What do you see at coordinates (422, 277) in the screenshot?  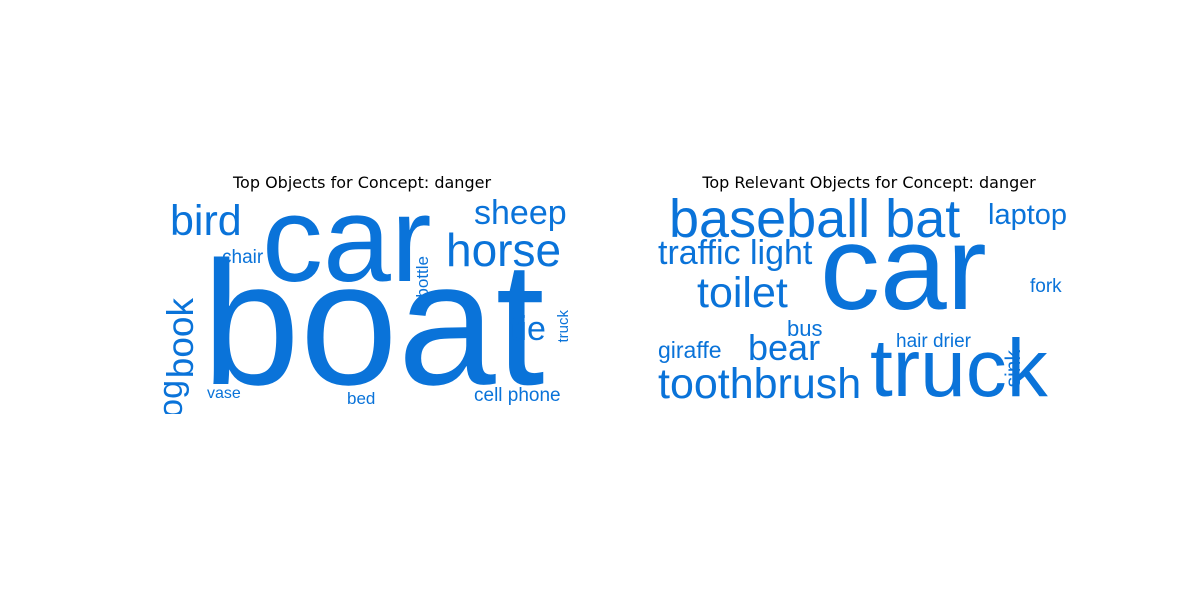 I see `word-bottle: bottle` at bounding box center [422, 277].